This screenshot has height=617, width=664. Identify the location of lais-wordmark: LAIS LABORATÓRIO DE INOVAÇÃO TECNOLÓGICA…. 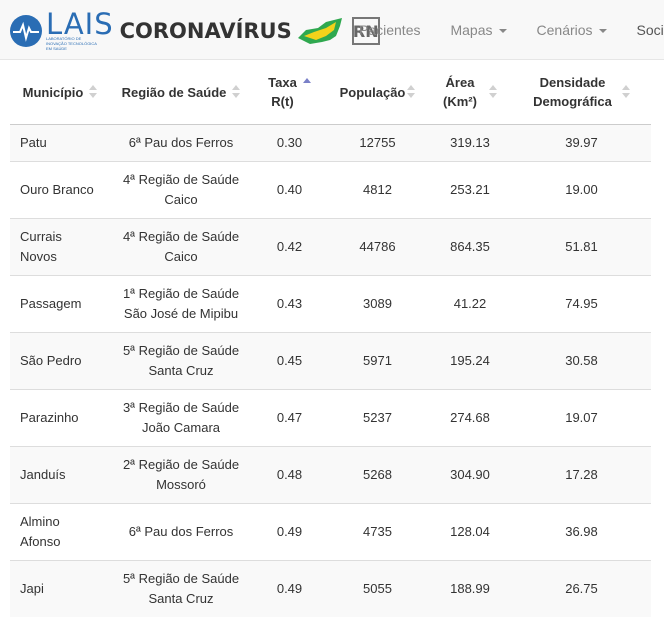
(80, 31).